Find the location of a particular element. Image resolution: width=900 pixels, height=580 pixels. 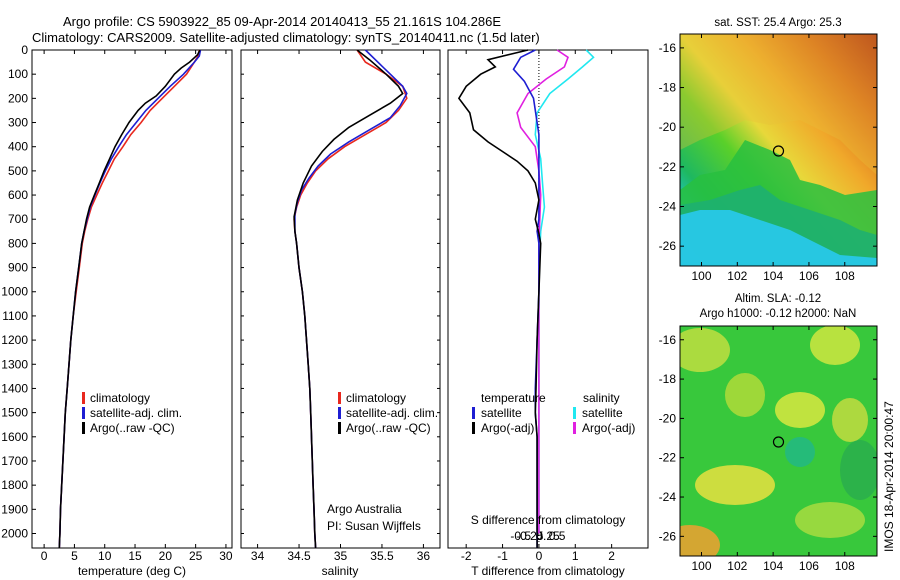

map-x-tick-label: 100 is located at coordinates (701, 276).